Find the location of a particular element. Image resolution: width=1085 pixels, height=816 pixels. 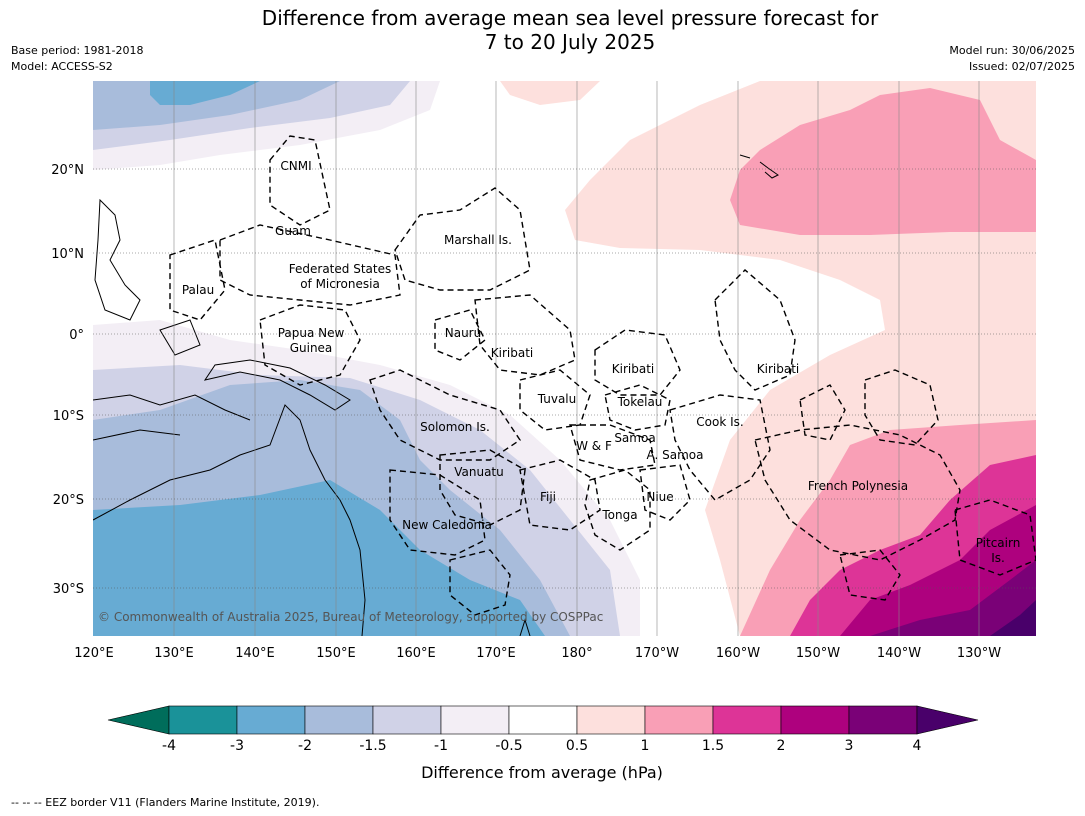

colorbar-tick-label: -1 is located at coordinates (441, 746).